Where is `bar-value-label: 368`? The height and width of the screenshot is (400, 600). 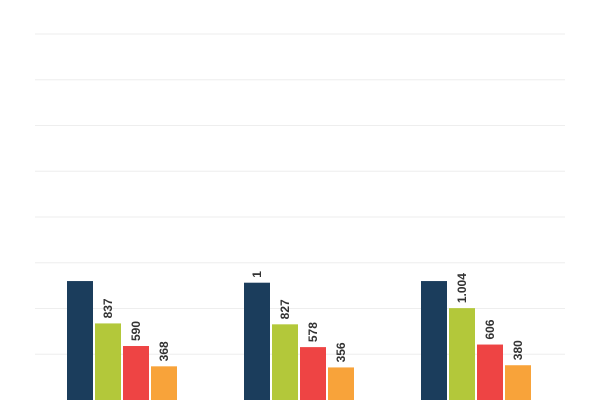
bar-value-label: 368 is located at coordinates (164, 351).